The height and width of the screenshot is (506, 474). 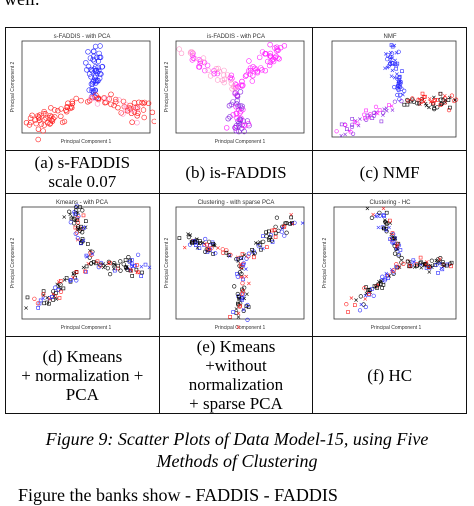 What do you see at coordinates (236, 384) in the screenshot?
I see `panel-e-caption-line: normalization` at bounding box center [236, 384].